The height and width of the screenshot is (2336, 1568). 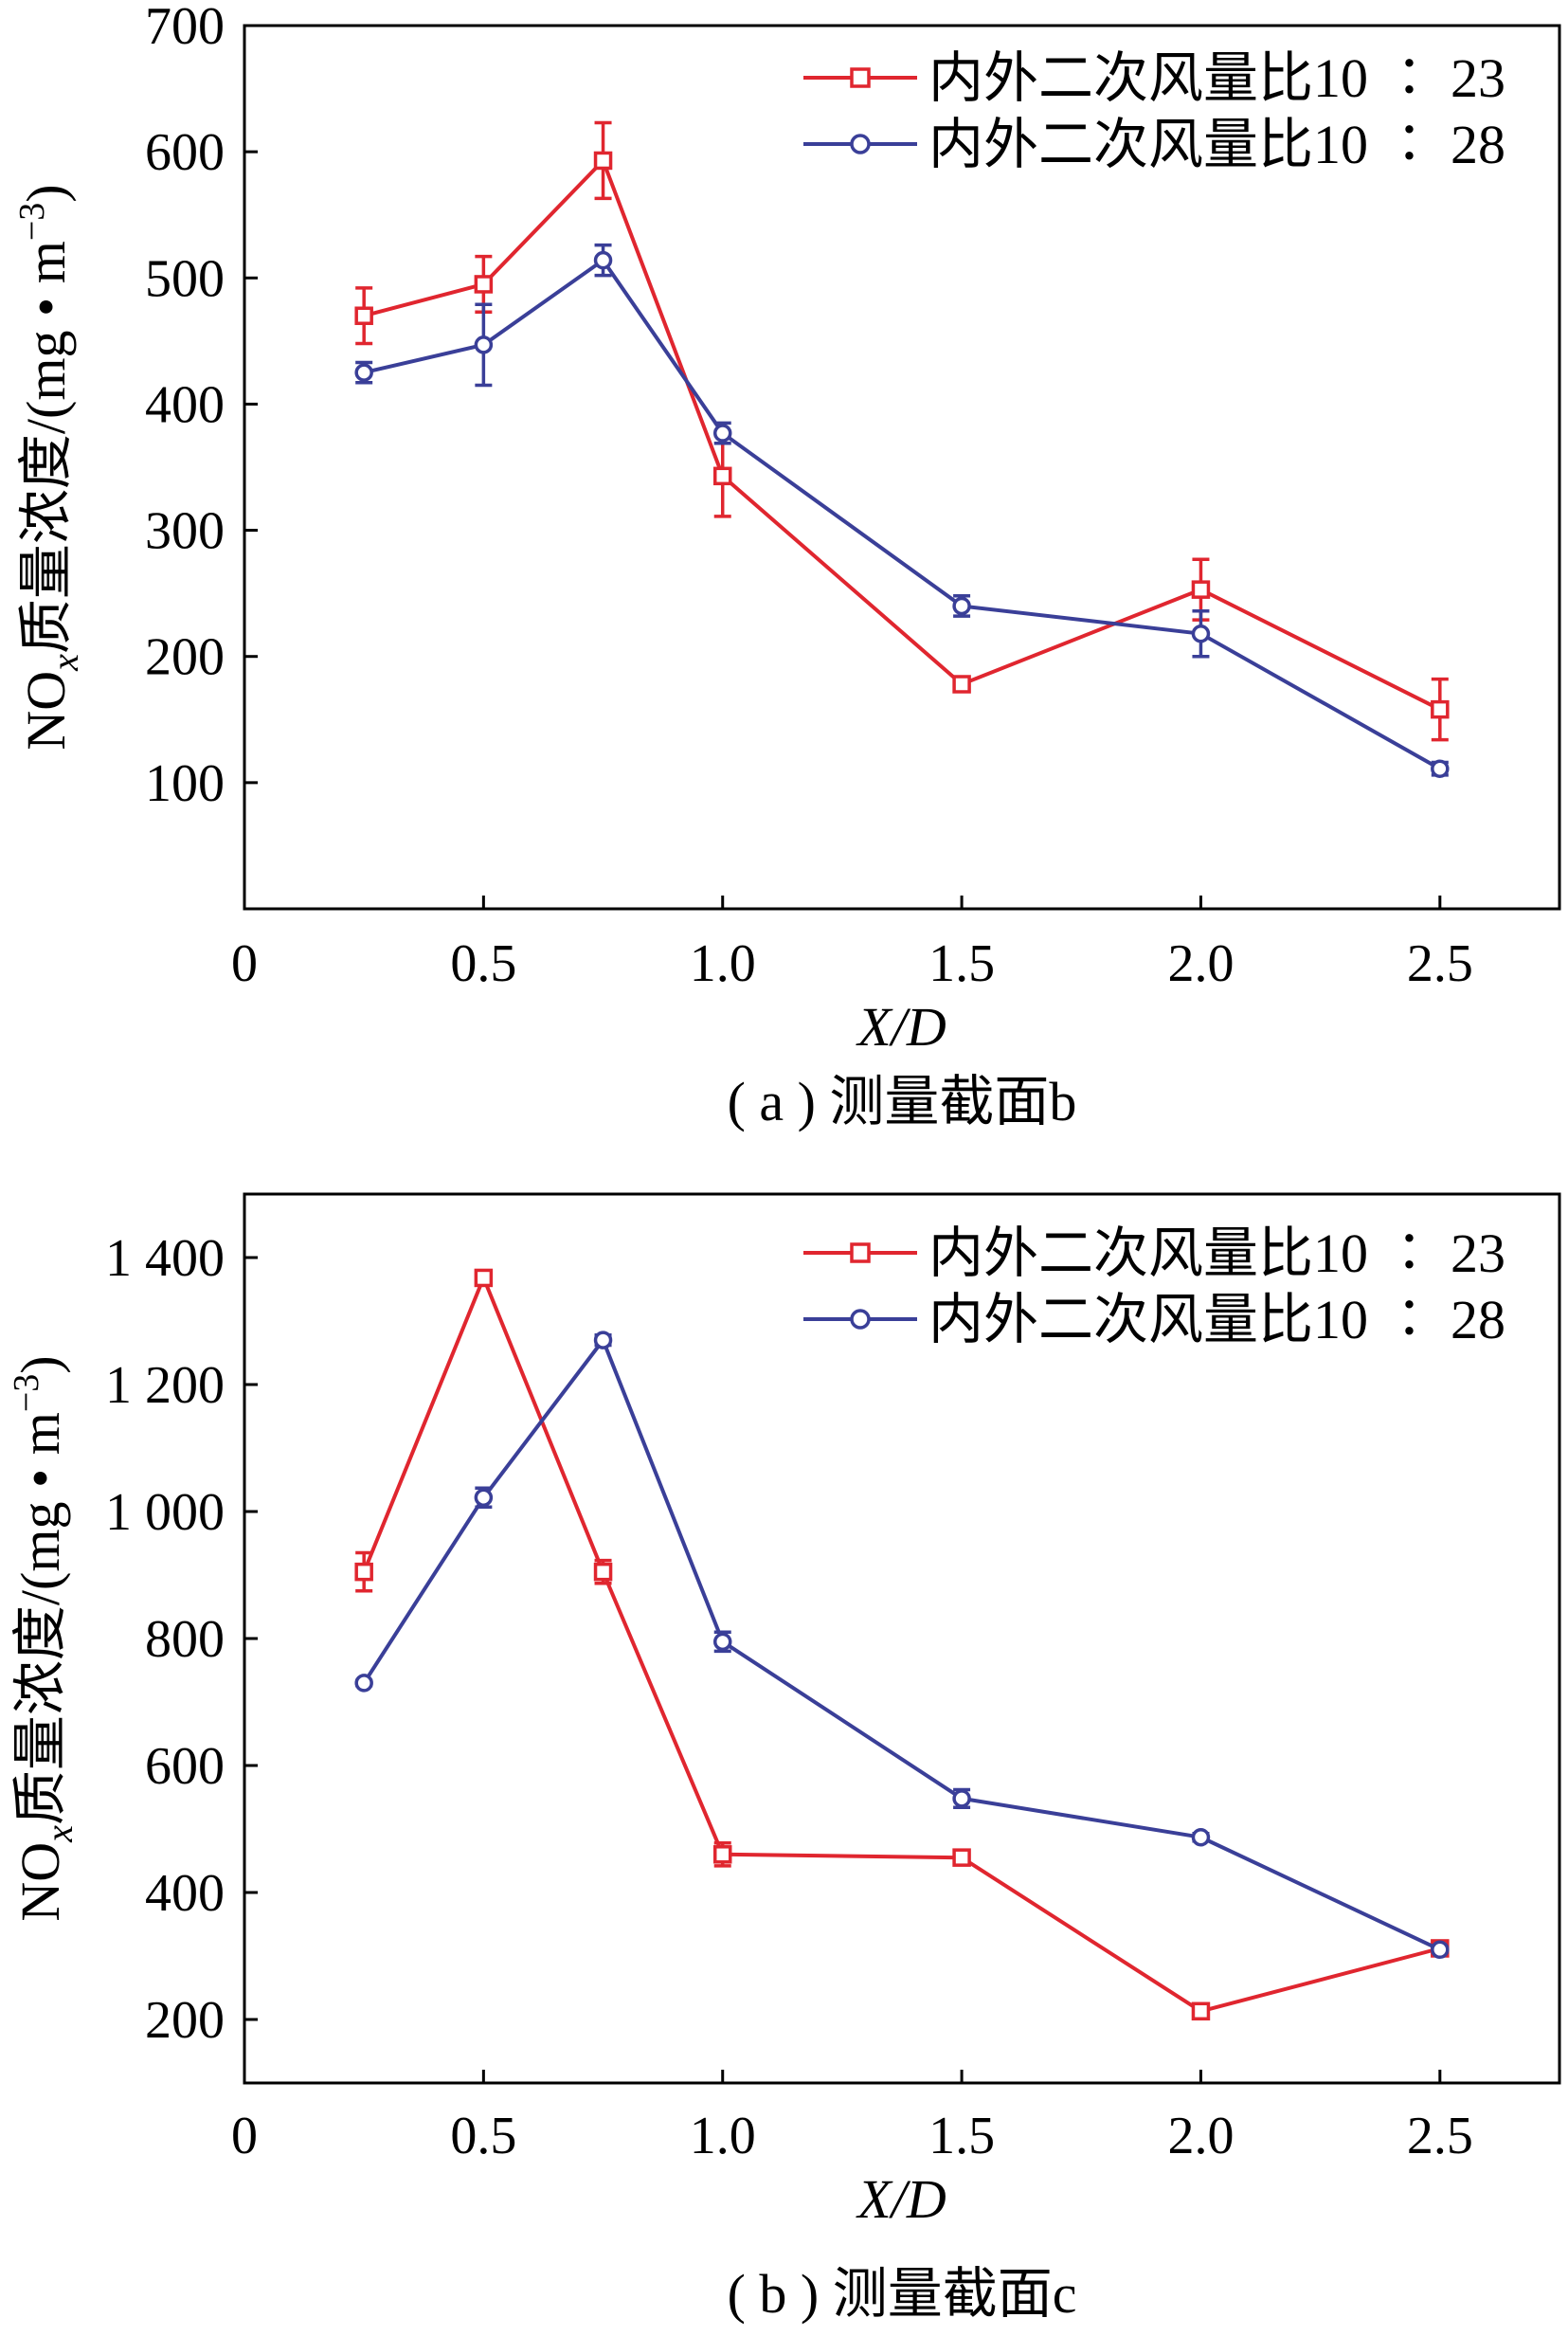 What do you see at coordinates (185, 531) in the screenshot?
I see `y-tick-label: 300` at bounding box center [185, 531].